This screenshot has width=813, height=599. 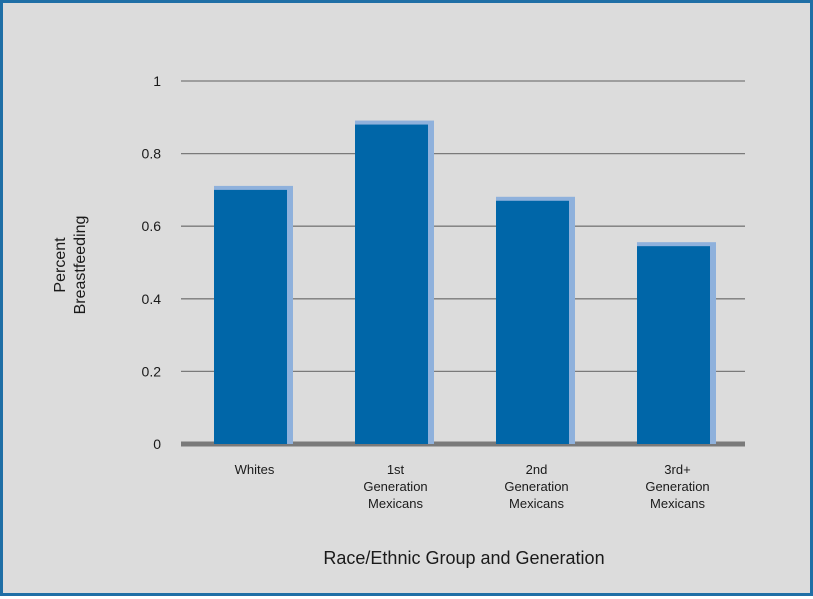 I want to click on x-category-label: 1st Generation Mexicans, so click(x=395, y=486).